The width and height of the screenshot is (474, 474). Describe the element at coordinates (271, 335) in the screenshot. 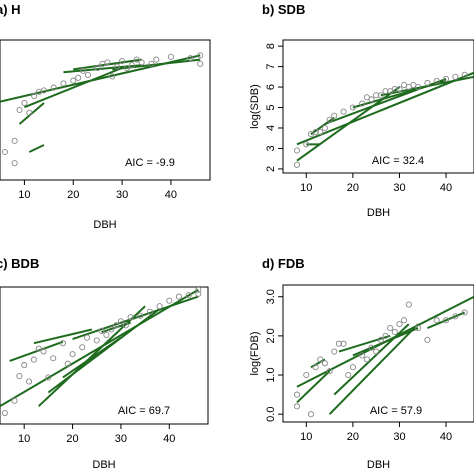

I see `y-tick-label: 2.0` at that location.